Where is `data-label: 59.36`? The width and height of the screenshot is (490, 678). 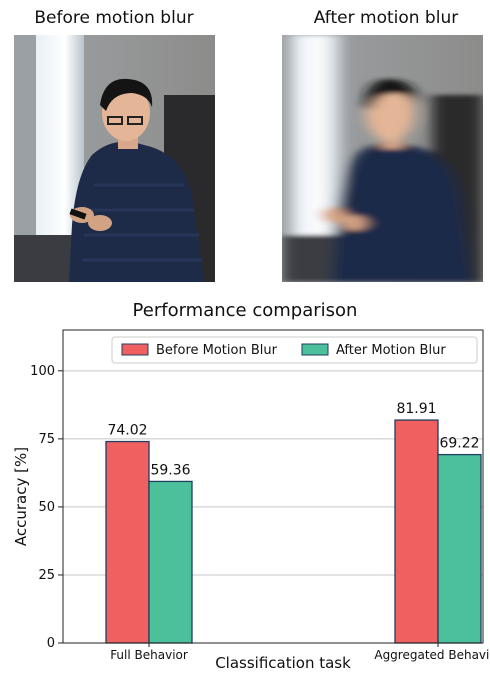 data-label: 59.36 is located at coordinates (170, 470).